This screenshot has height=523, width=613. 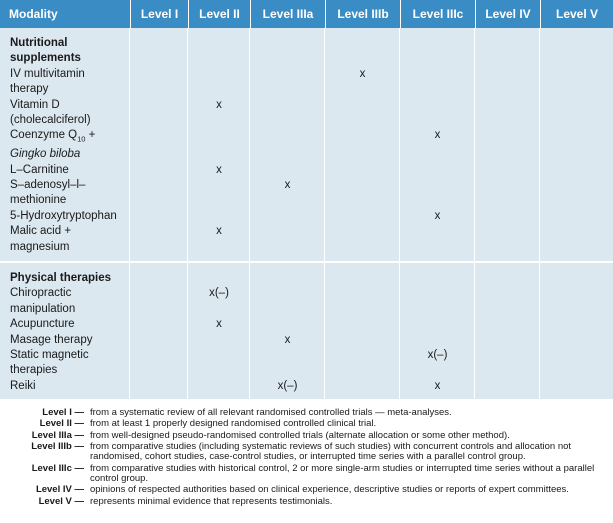 I want to click on modality: L–Carnitine, so click(x=65, y=170).